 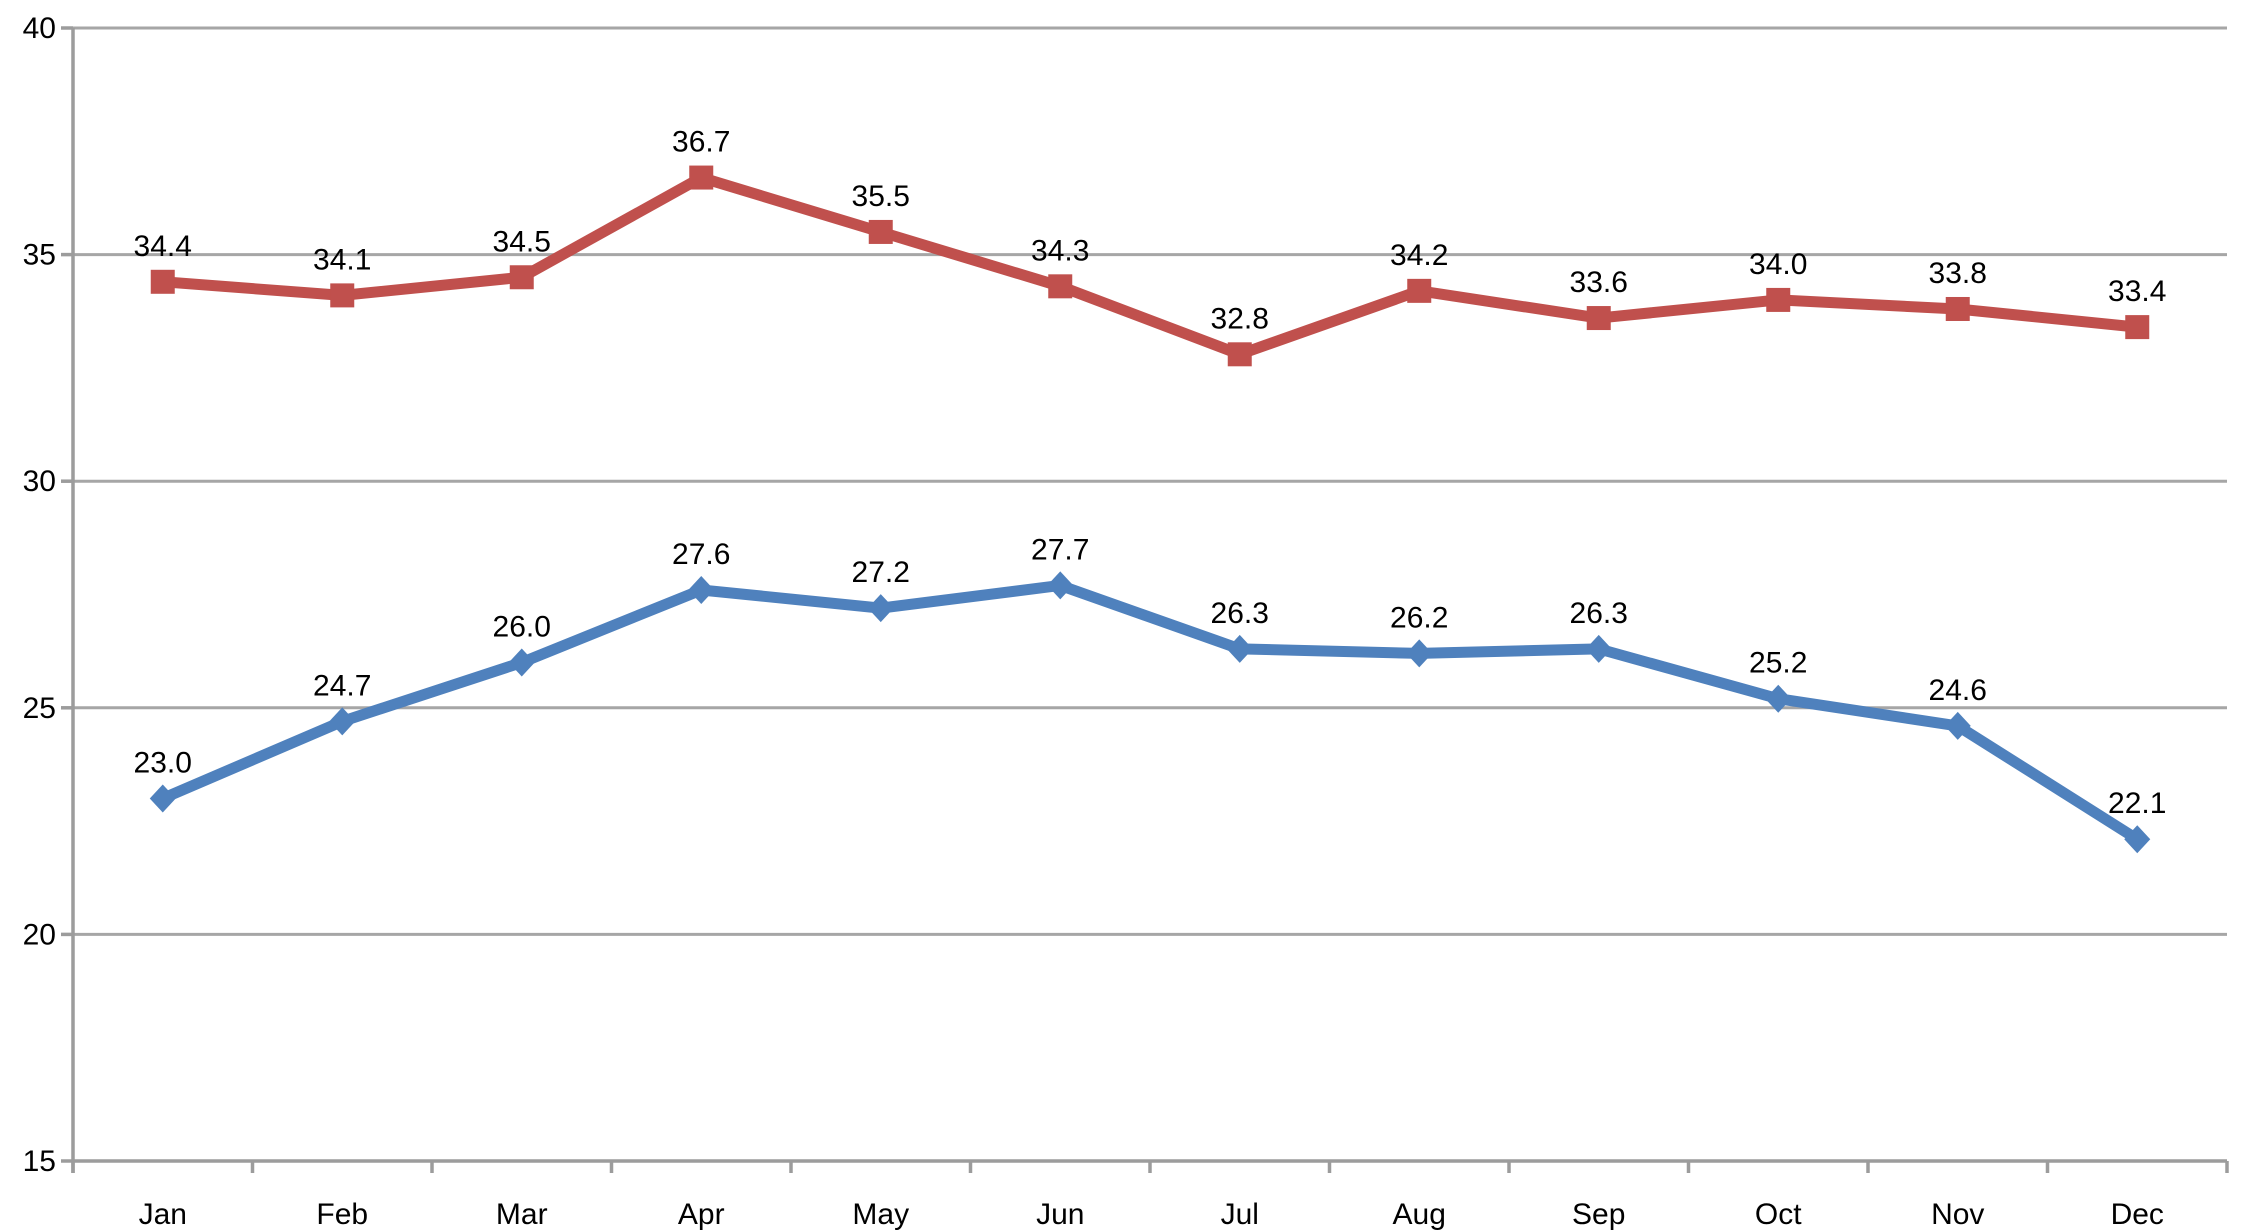 What do you see at coordinates (1240, 1214) in the screenshot?
I see `x-axis-label: Jul` at bounding box center [1240, 1214].